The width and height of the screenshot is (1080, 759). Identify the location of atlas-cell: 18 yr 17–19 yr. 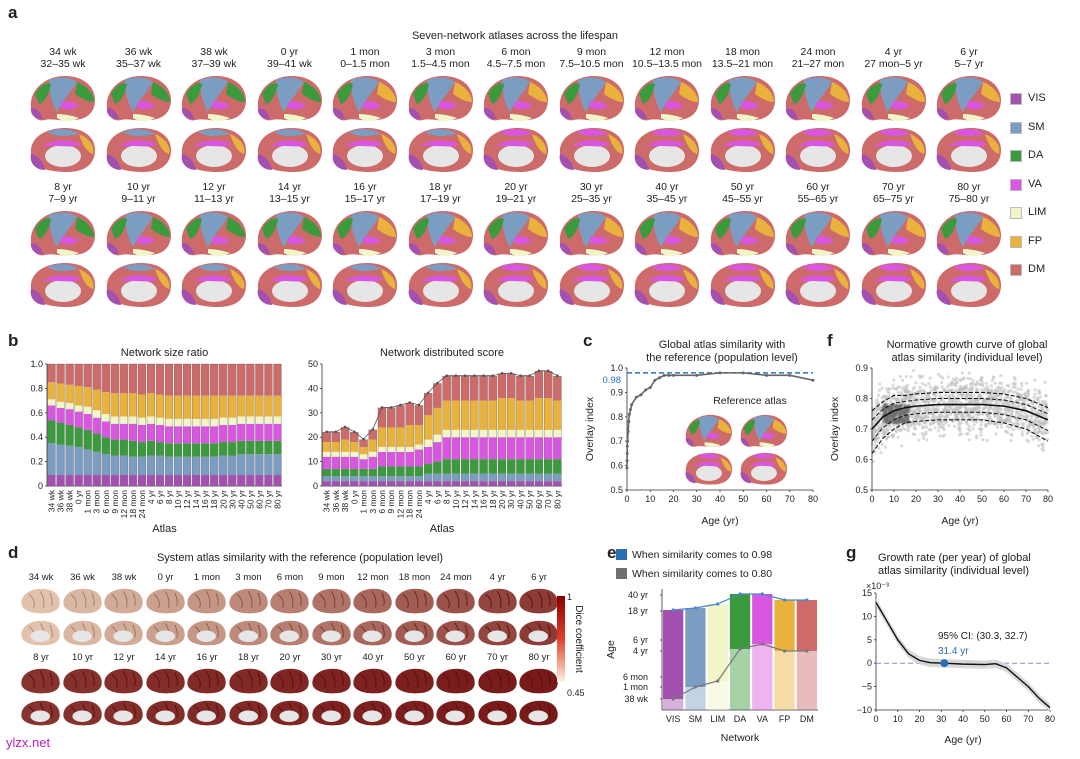
(441, 246).